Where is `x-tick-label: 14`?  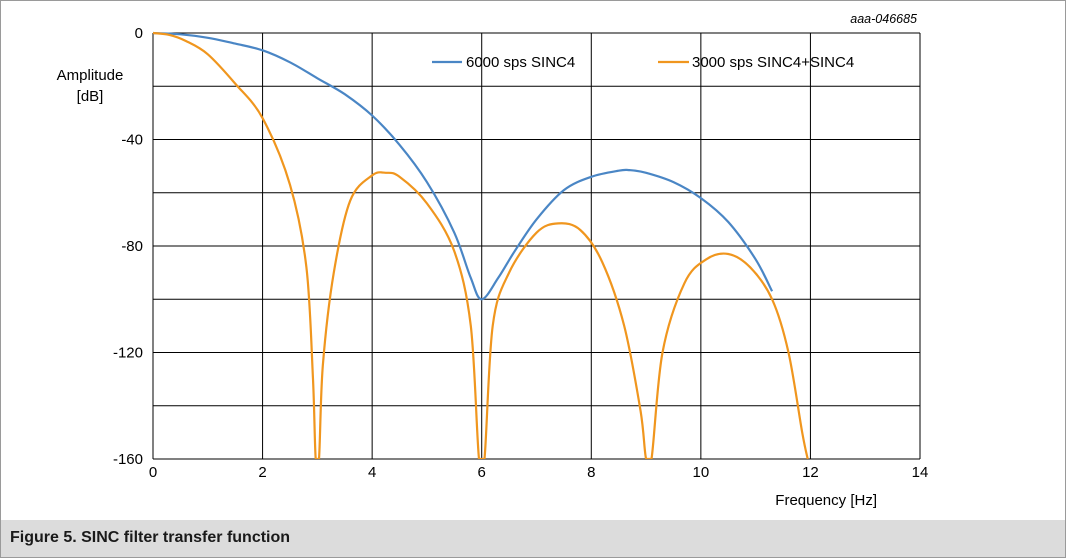 x-tick-label: 14 is located at coordinates (920, 472).